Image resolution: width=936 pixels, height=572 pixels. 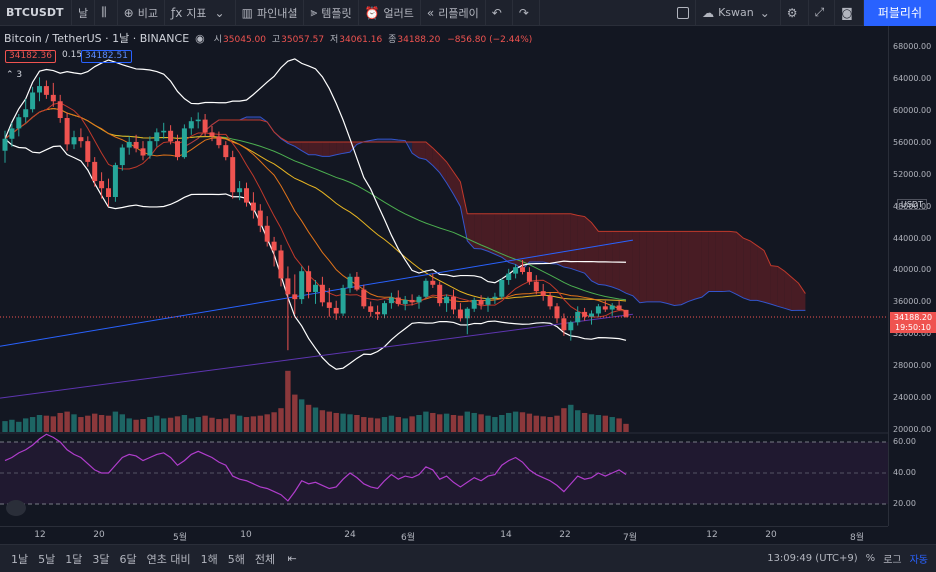 I want to click on currency-tag: USDT, so click(x=912, y=204).